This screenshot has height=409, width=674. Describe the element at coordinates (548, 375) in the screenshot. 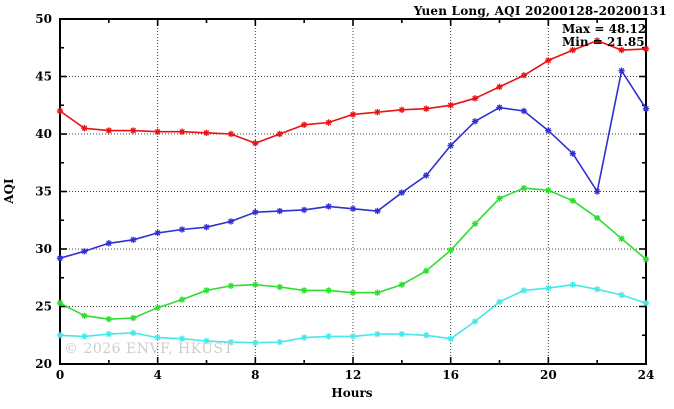

I see `x-tick-label: 20` at that location.